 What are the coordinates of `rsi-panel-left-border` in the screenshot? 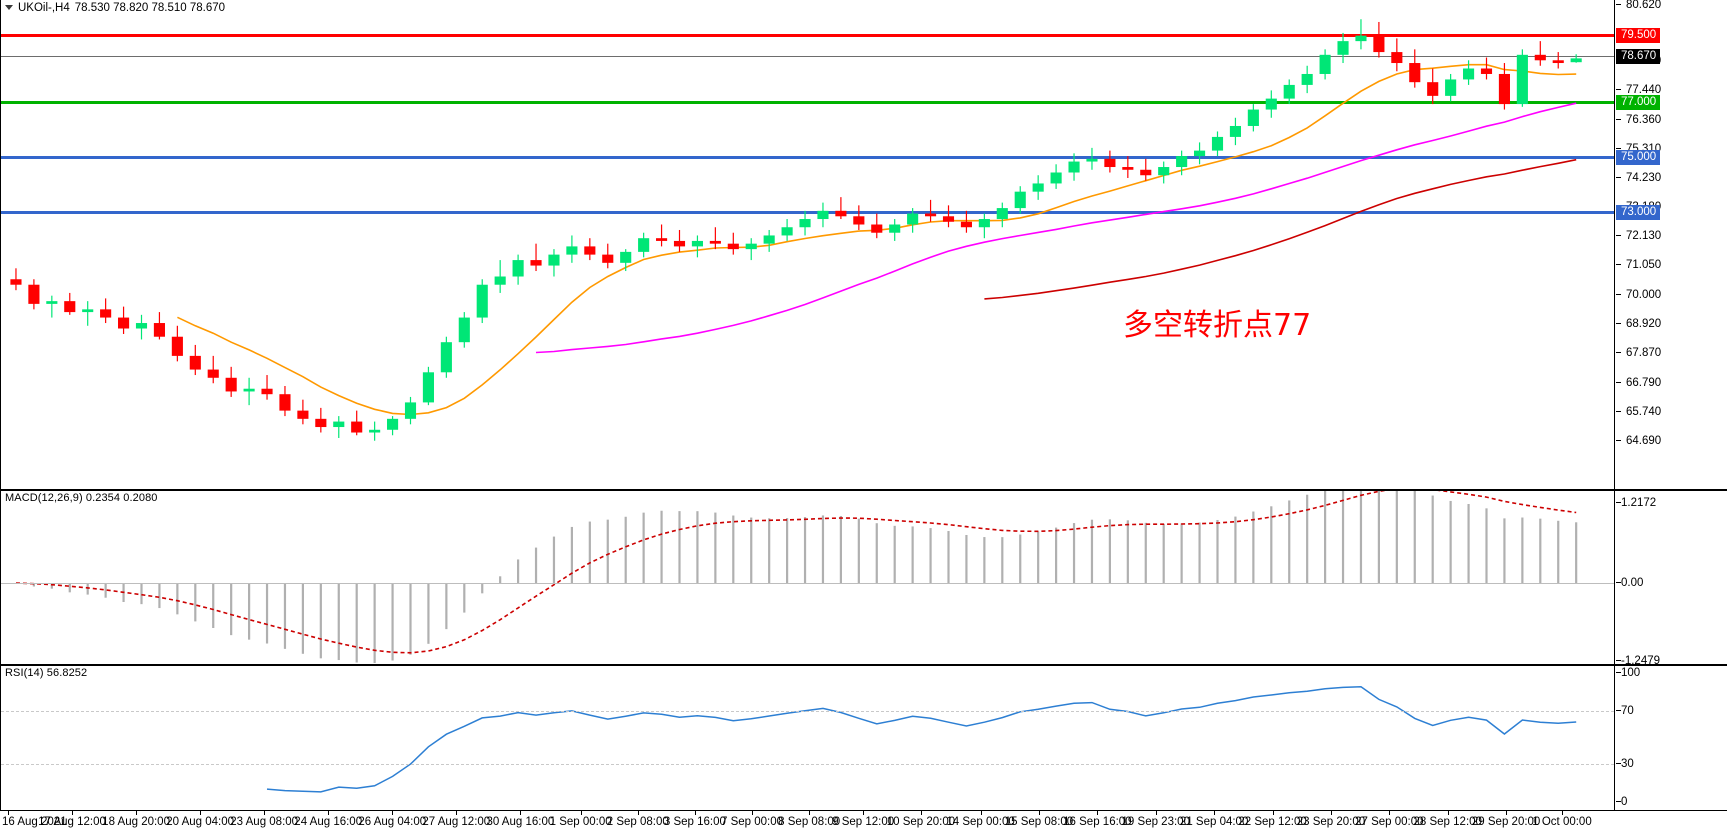 It's located at (0, 738).